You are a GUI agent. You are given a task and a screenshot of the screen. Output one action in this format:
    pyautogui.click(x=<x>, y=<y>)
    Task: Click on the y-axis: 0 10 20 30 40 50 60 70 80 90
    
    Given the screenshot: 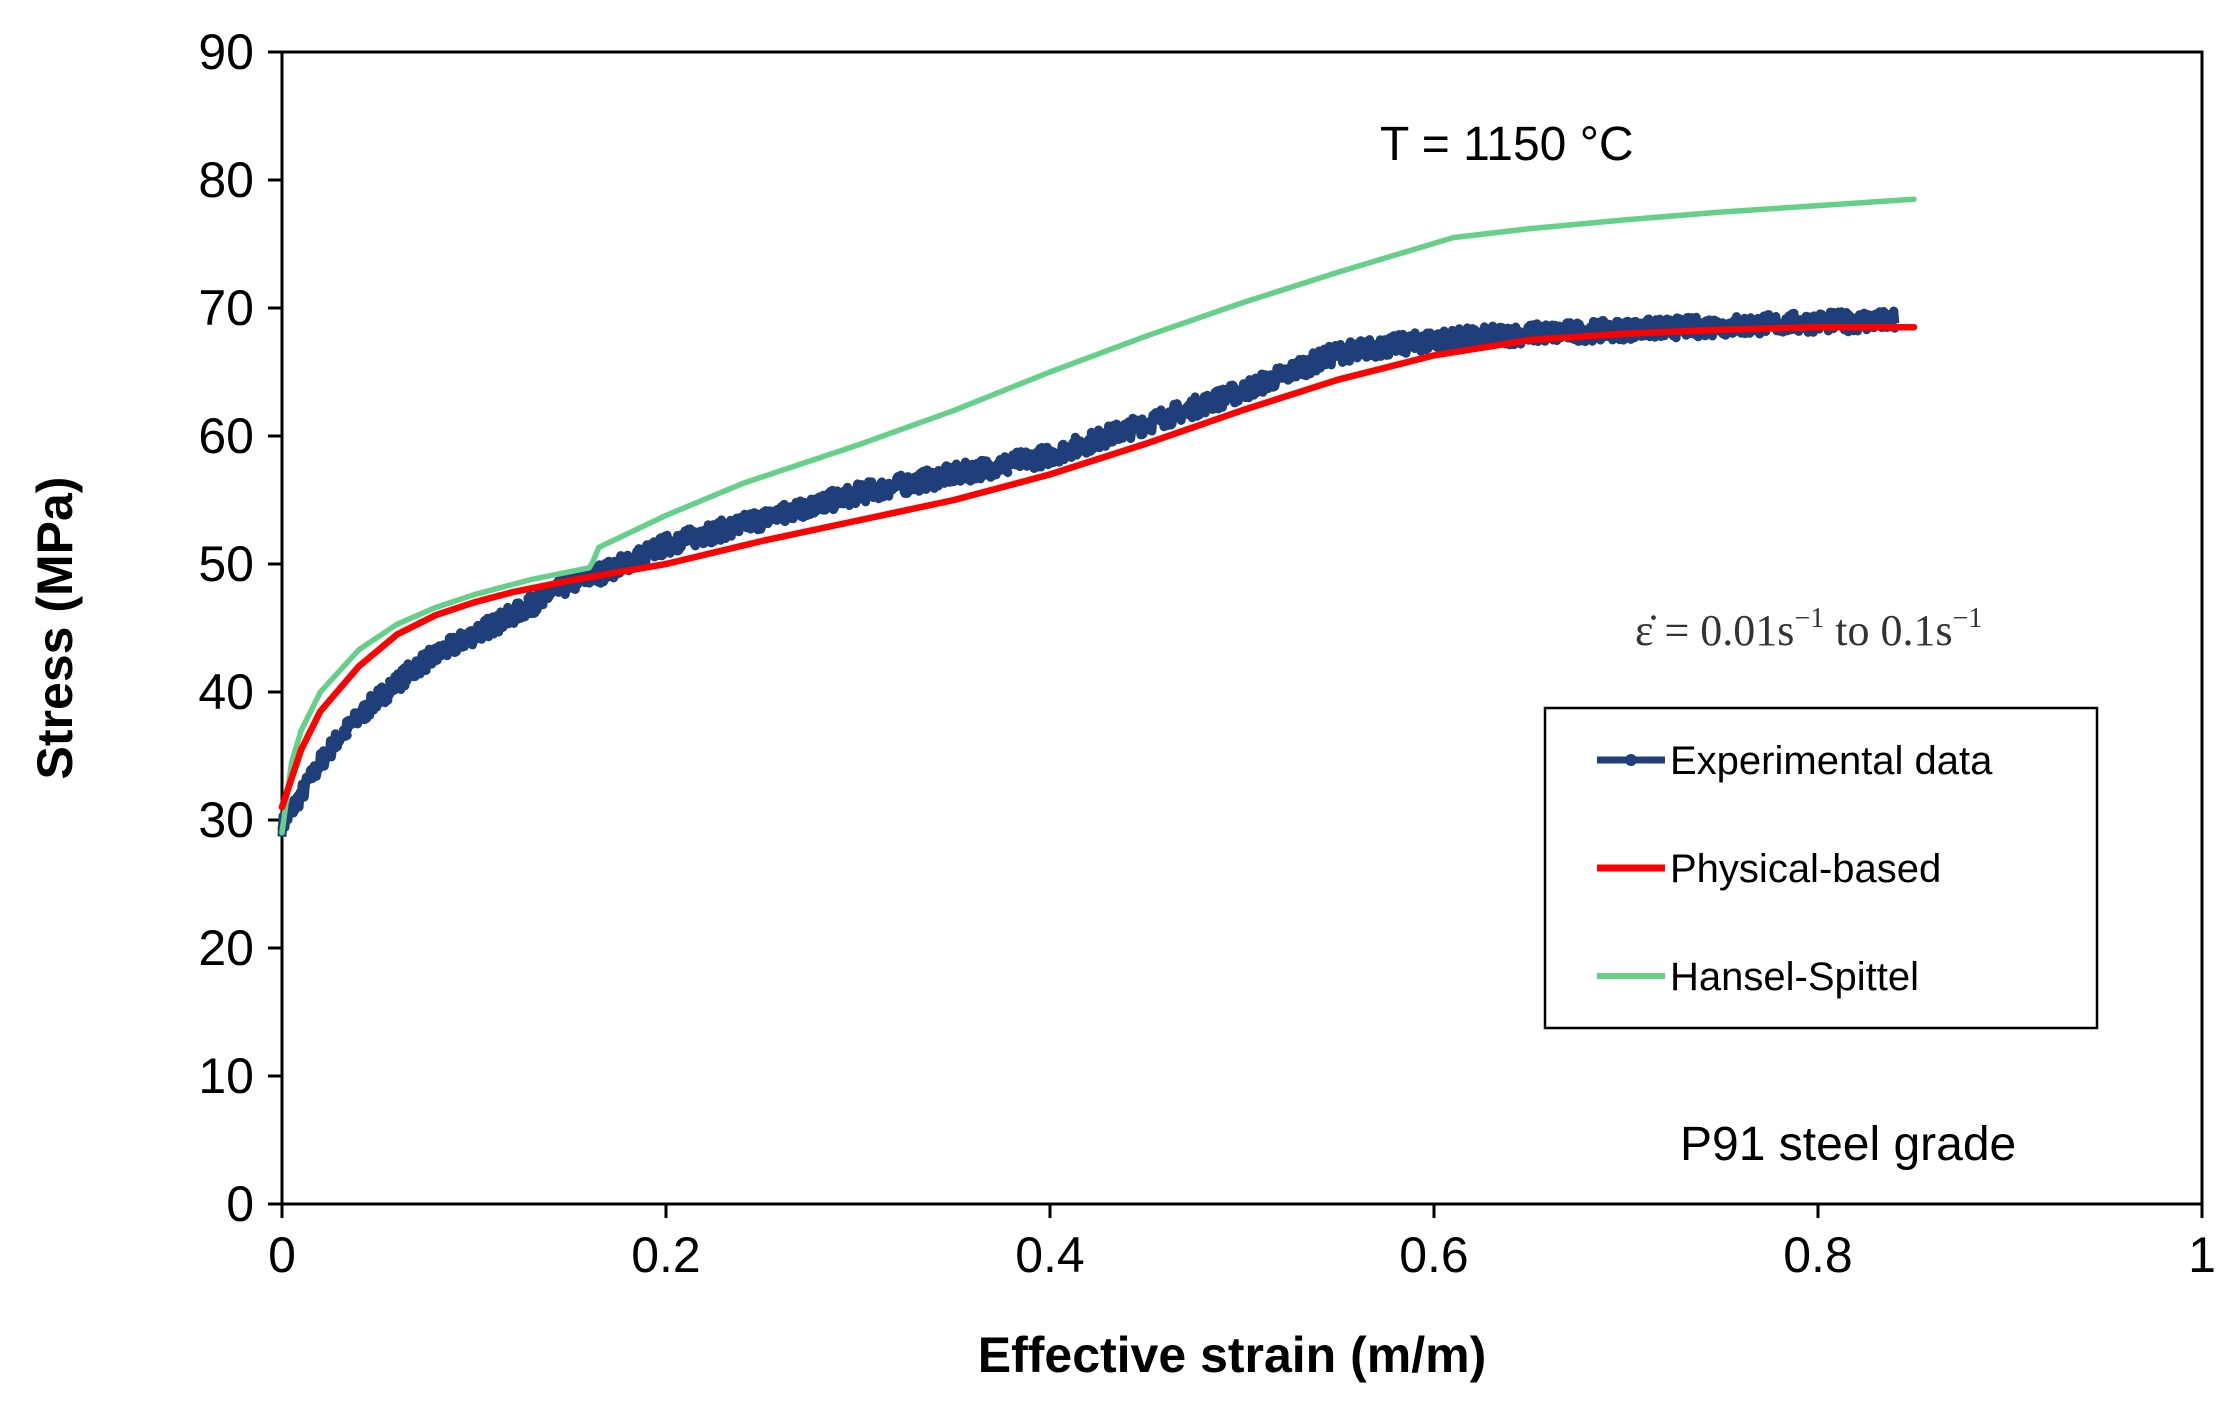 What is the action you would take?
    pyautogui.click(x=240, y=628)
    